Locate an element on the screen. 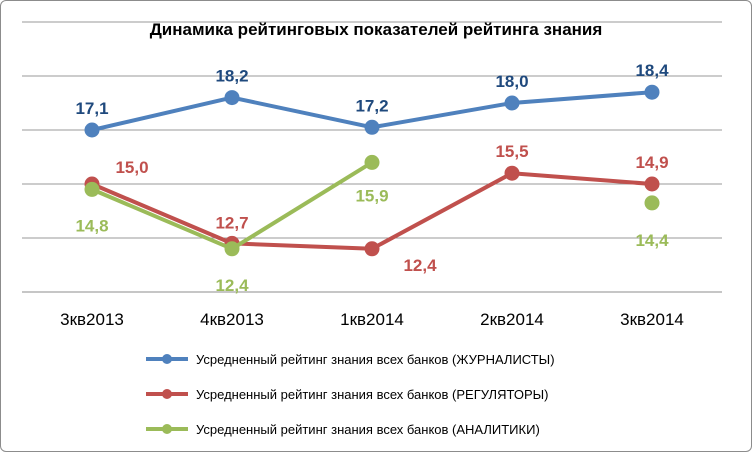 Image resolution: width=752 pixels, height=452 pixels. series-line is located at coordinates (372, 211).